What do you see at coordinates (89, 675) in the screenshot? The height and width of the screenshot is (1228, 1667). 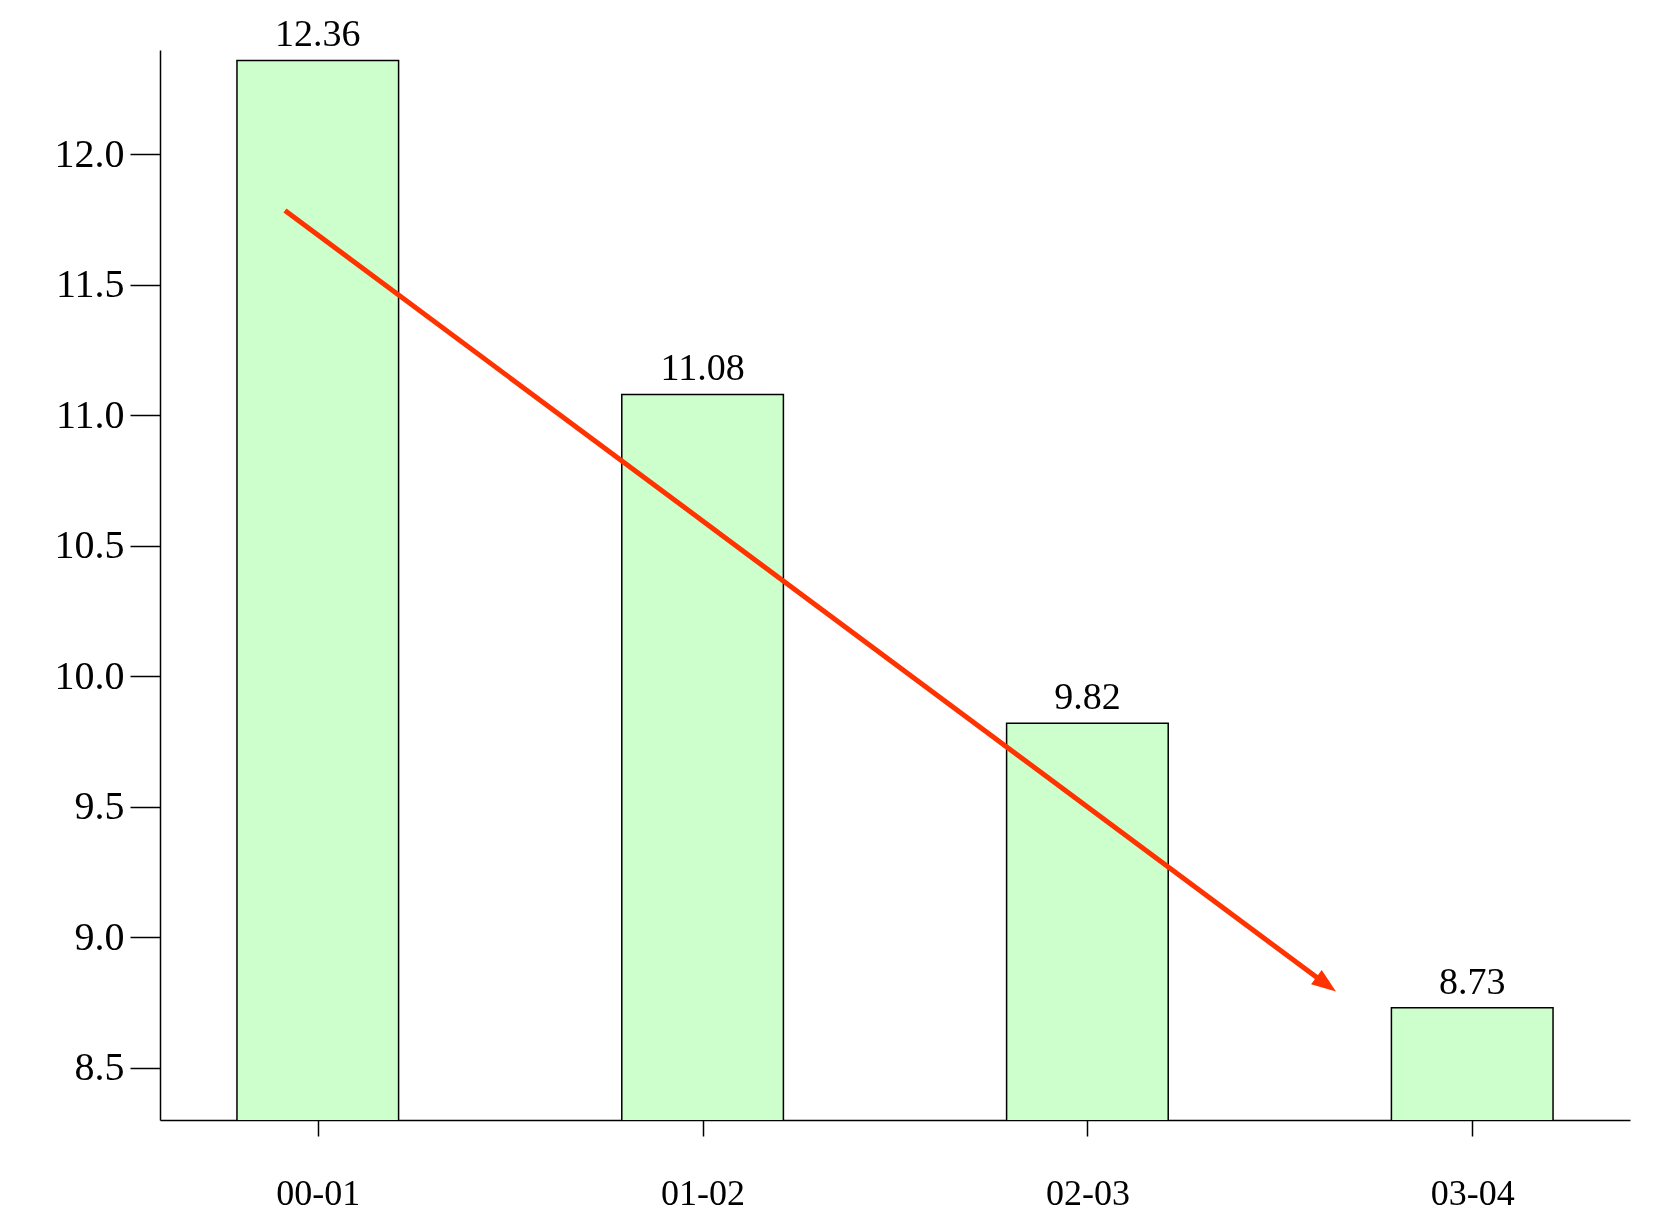 I see `y-tick-label: 10.0` at bounding box center [89, 675].